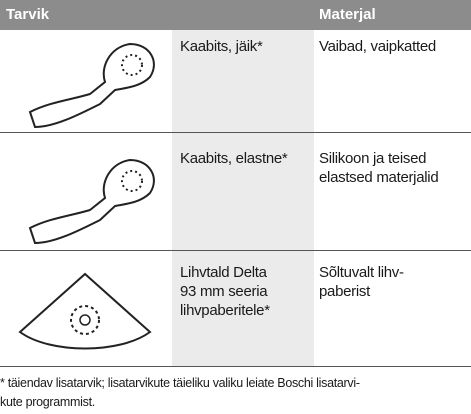 The height and width of the screenshot is (414, 471). I want to click on text-line: Lihvtald Delta, so click(223, 272).